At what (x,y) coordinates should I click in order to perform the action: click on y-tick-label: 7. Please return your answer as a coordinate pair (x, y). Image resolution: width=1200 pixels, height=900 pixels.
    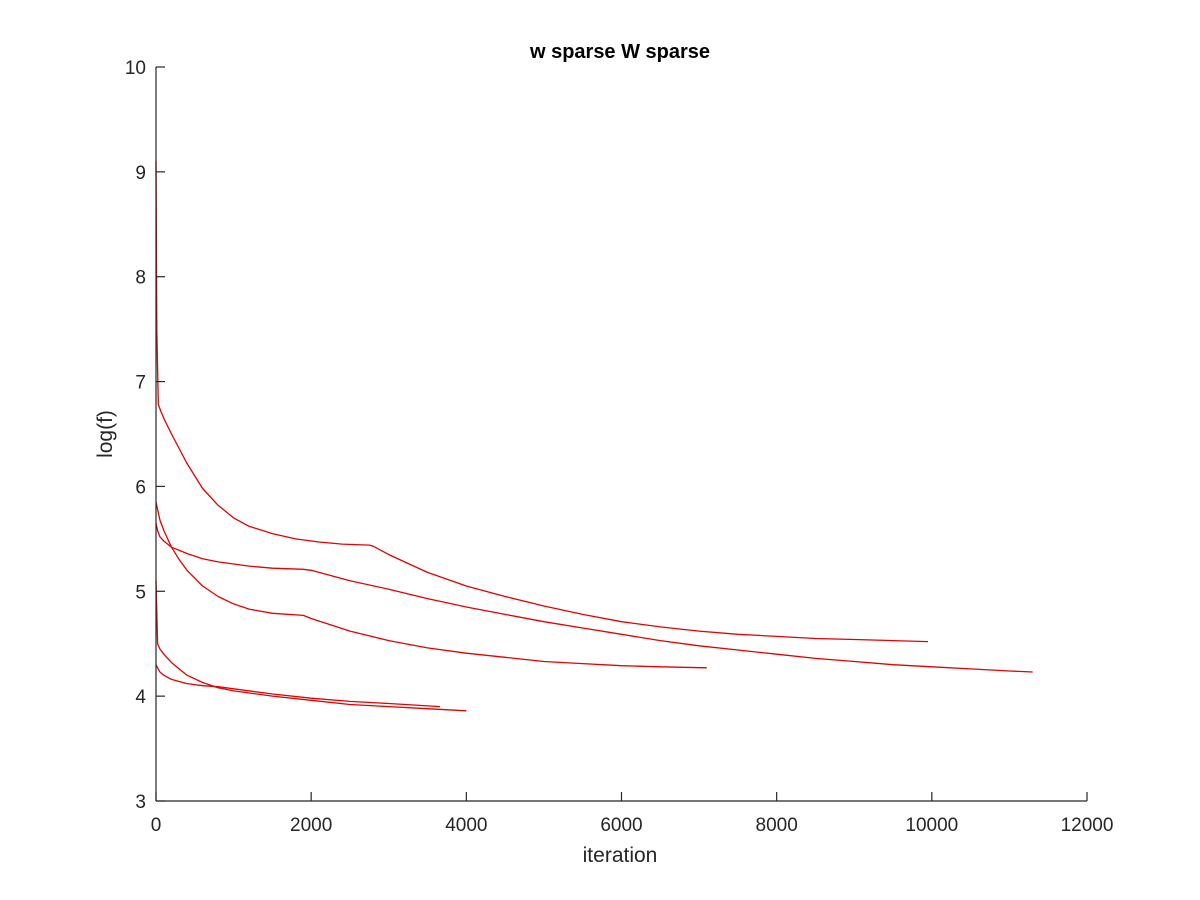
    Looking at the image, I should click on (140, 383).